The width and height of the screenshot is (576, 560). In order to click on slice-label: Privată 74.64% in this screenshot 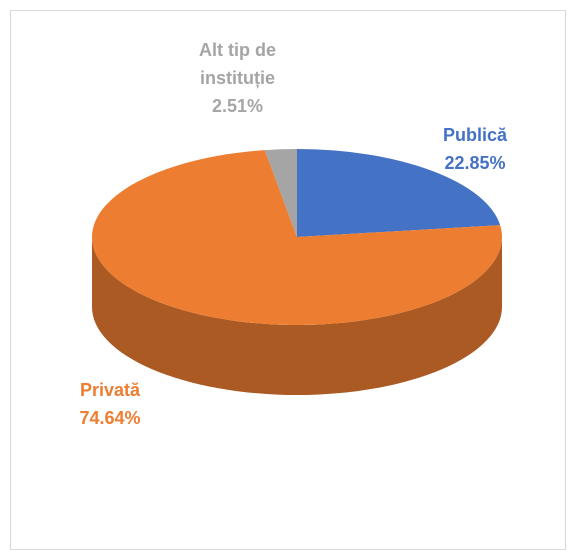, I will do `click(110, 404)`.